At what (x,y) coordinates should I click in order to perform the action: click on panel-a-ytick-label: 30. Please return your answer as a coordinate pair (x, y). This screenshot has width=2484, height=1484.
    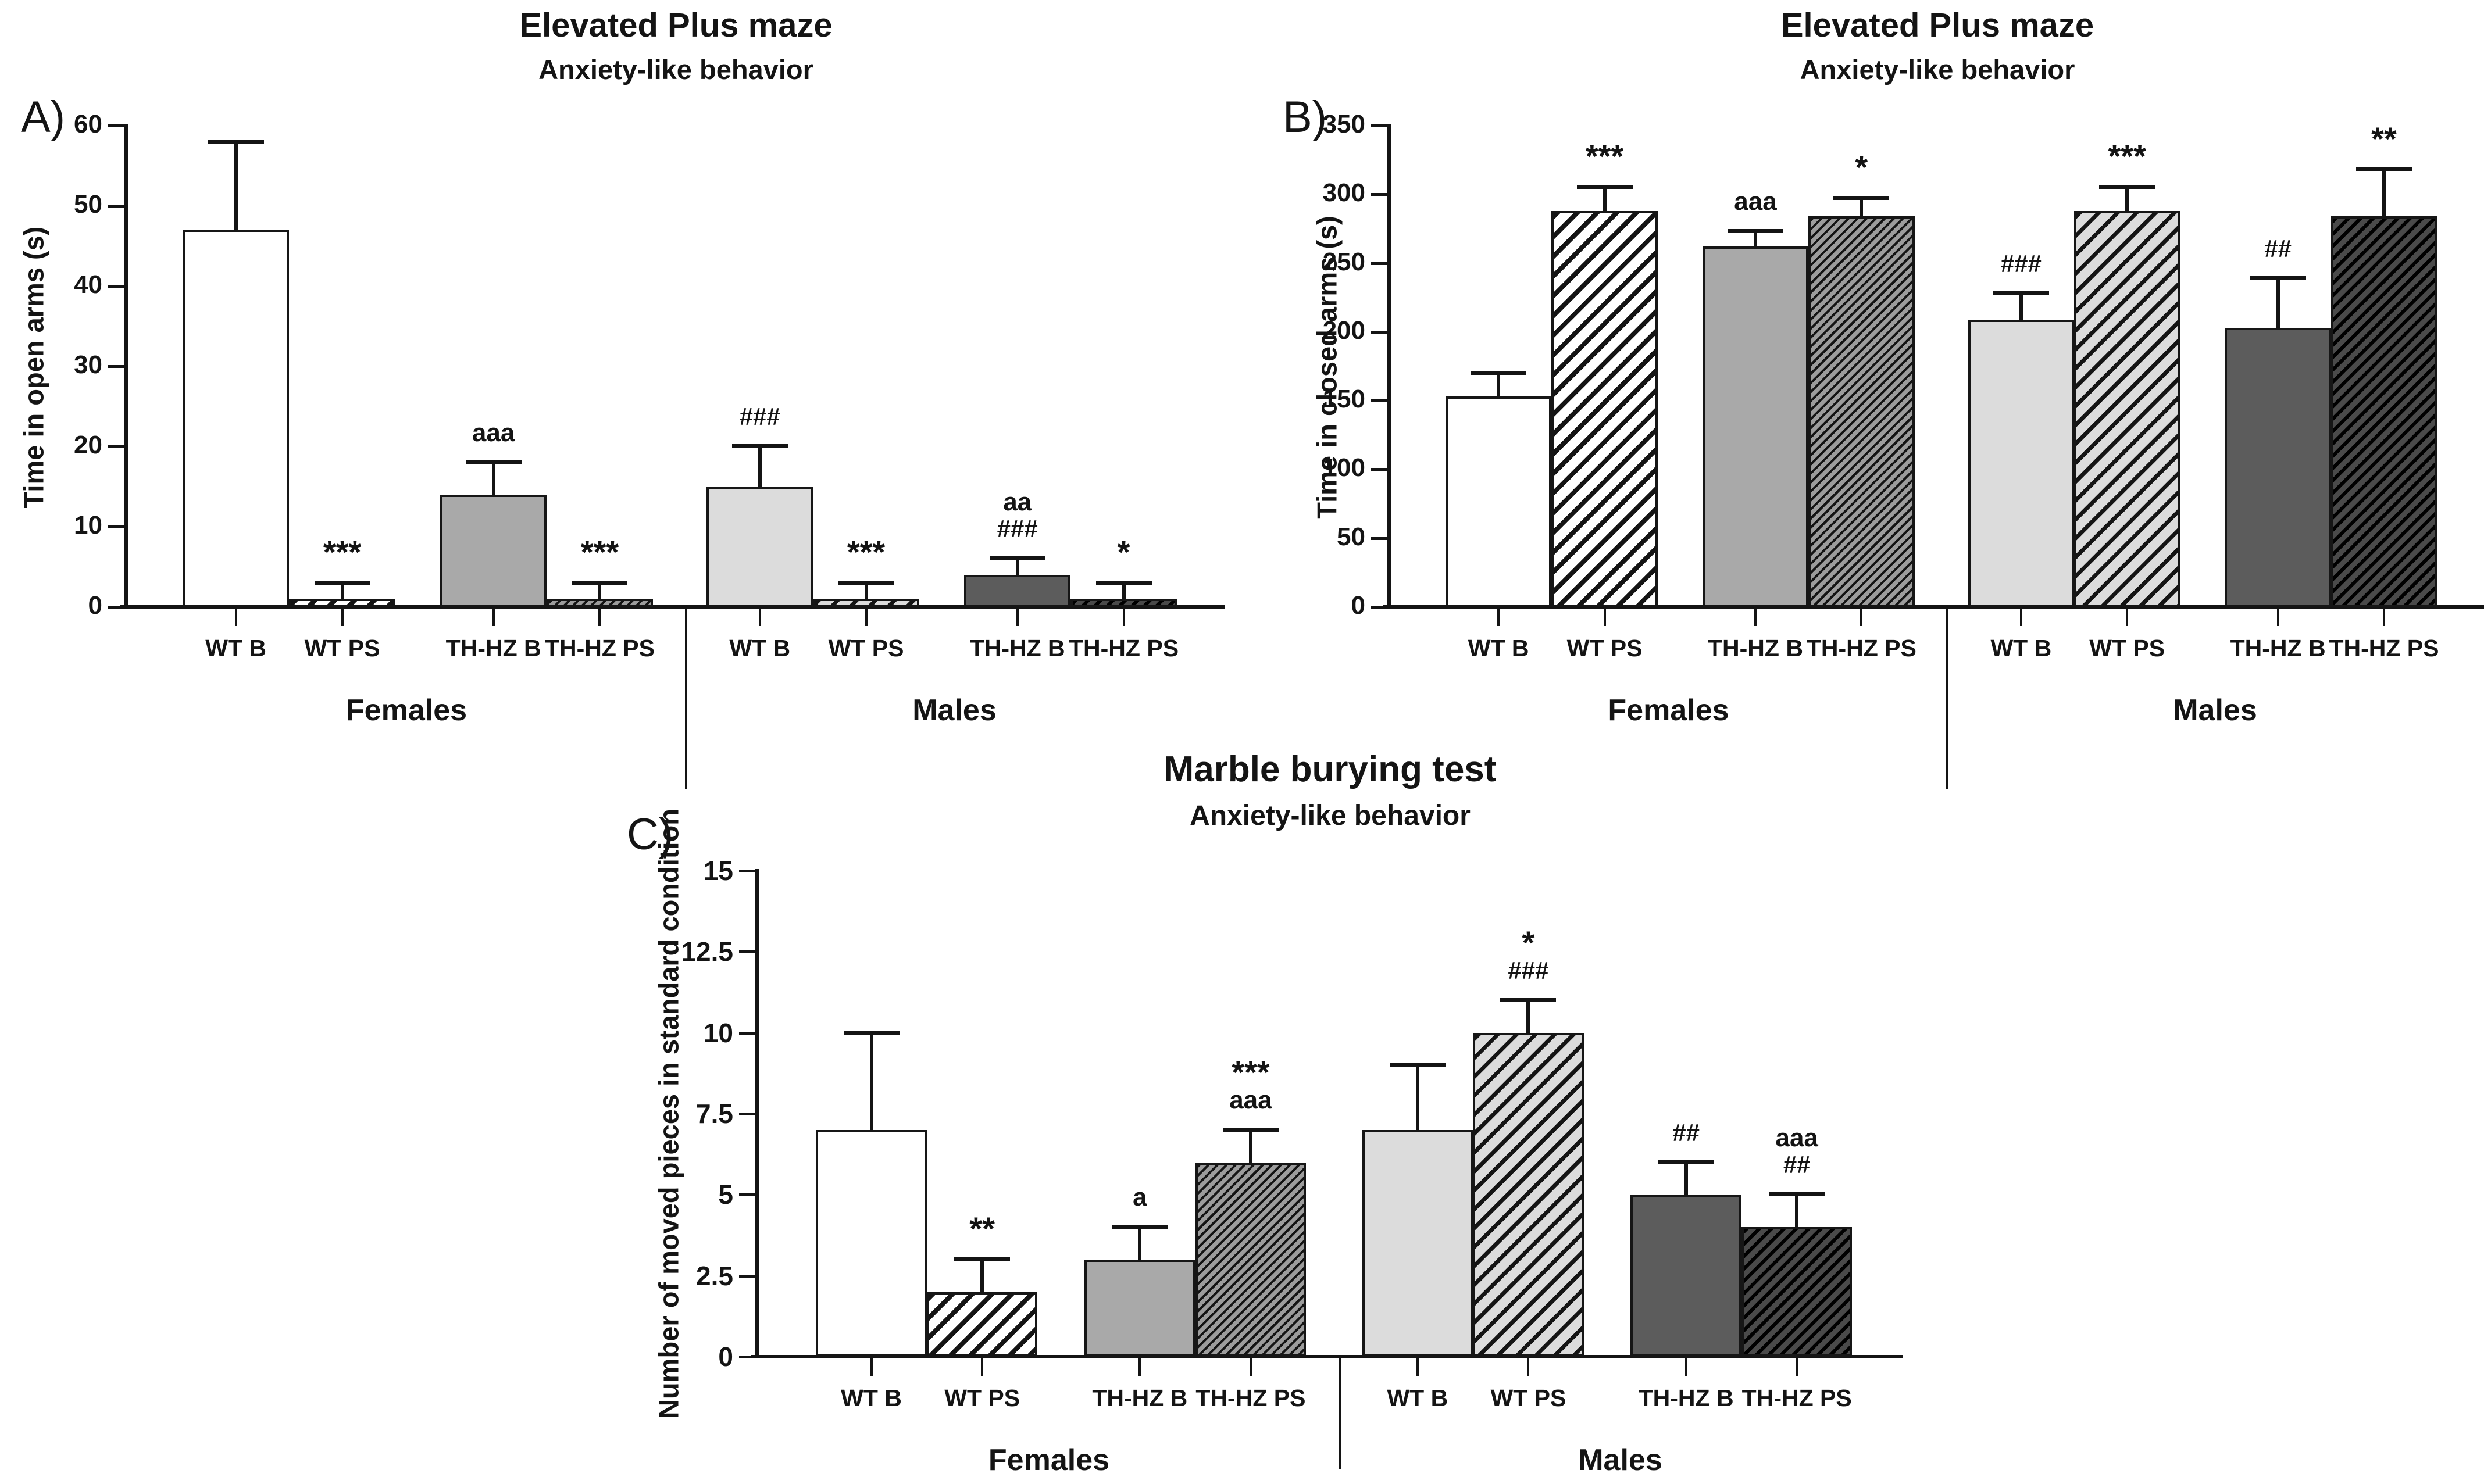
    Looking at the image, I should click on (88, 365).